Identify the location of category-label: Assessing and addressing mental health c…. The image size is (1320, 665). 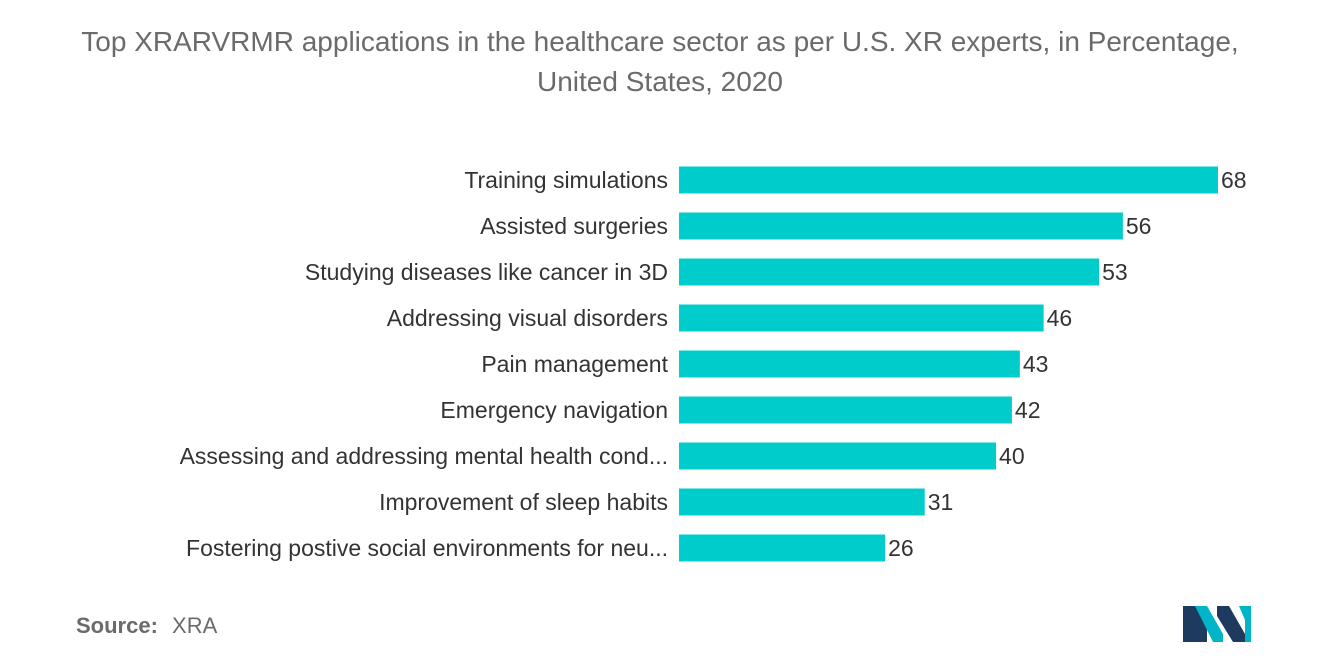
(424, 456).